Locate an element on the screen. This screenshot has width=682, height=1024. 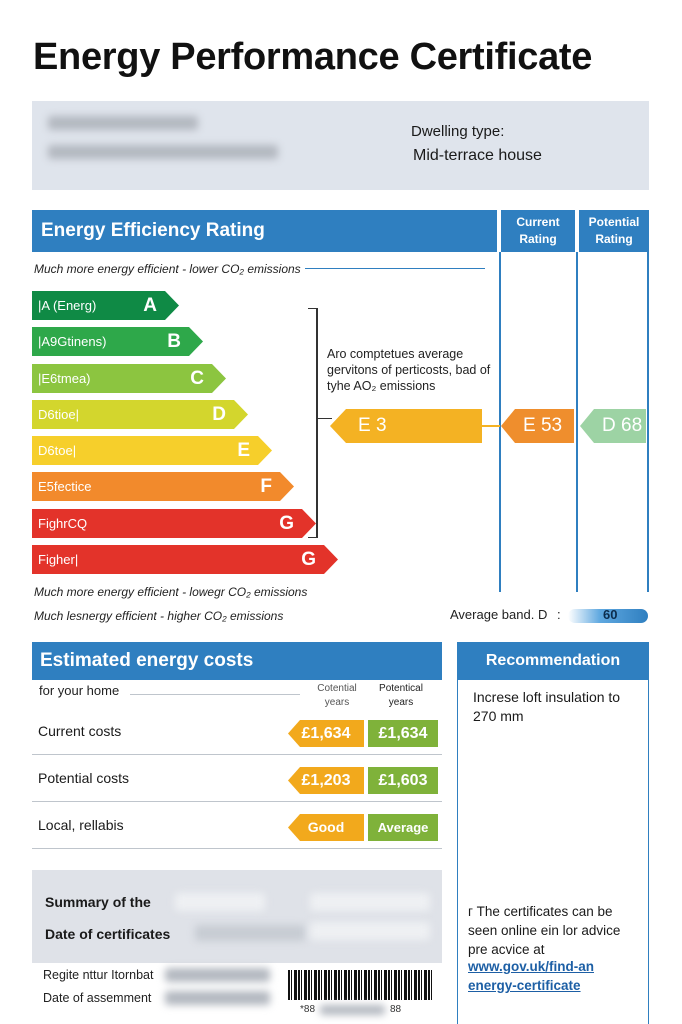
cost-potential-value: £1,603 is located at coordinates (403, 780).